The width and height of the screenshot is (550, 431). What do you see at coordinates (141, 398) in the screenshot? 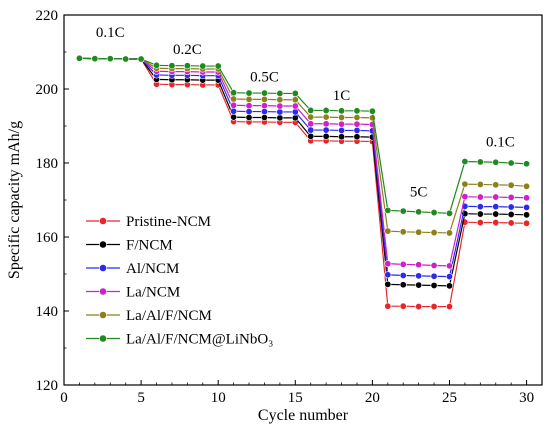
I see `x-tick-label: 5` at bounding box center [141, 398].